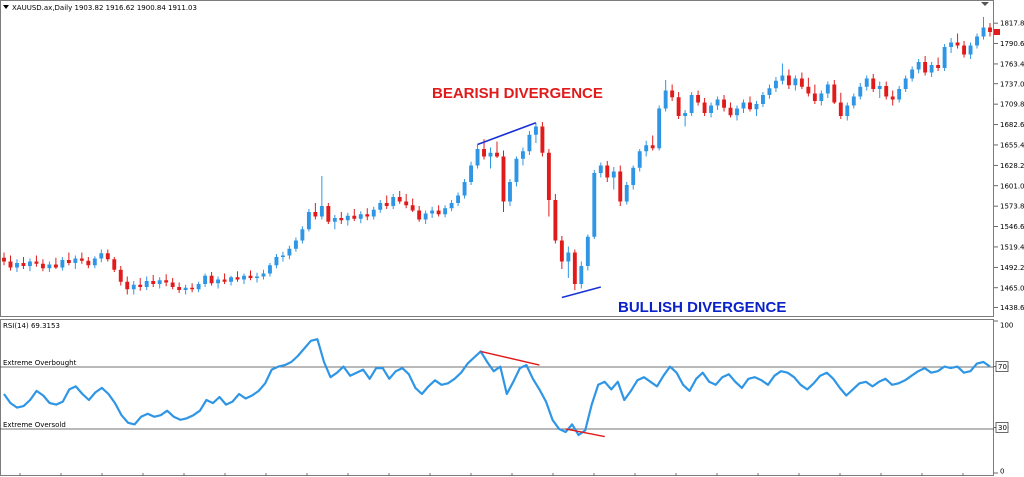 This screenshot has width=1024, height=477. Describe the element at coordinates (510, 358) in the screenshot. I see `bearish-rsi-divergence-line` at that location.